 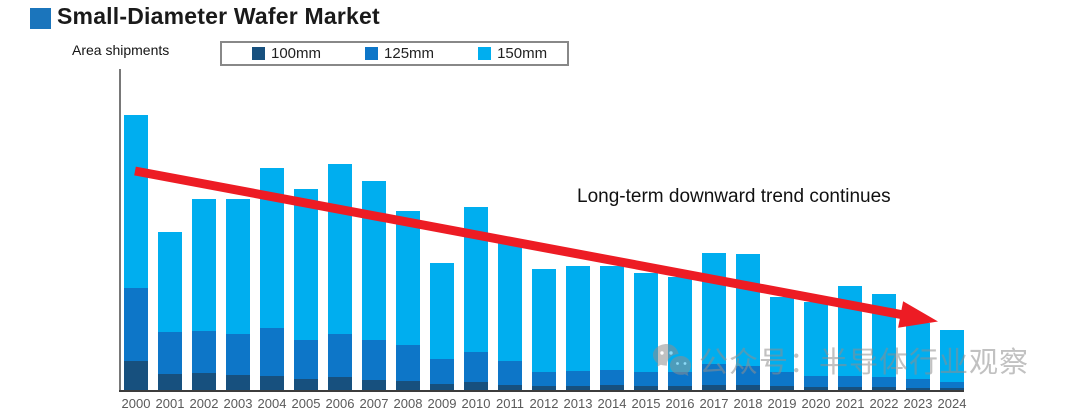 What do you see at coordinates (442, 371) in the screenshot?
I see `bar-segment-125mm-2009` at bounding box center [442, 371].